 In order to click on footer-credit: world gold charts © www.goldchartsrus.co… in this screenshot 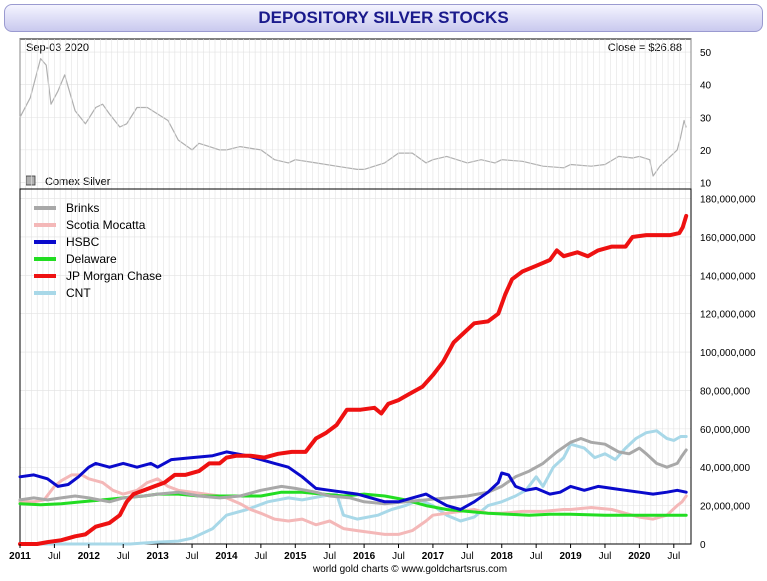, I will do `click(409, 569)`.